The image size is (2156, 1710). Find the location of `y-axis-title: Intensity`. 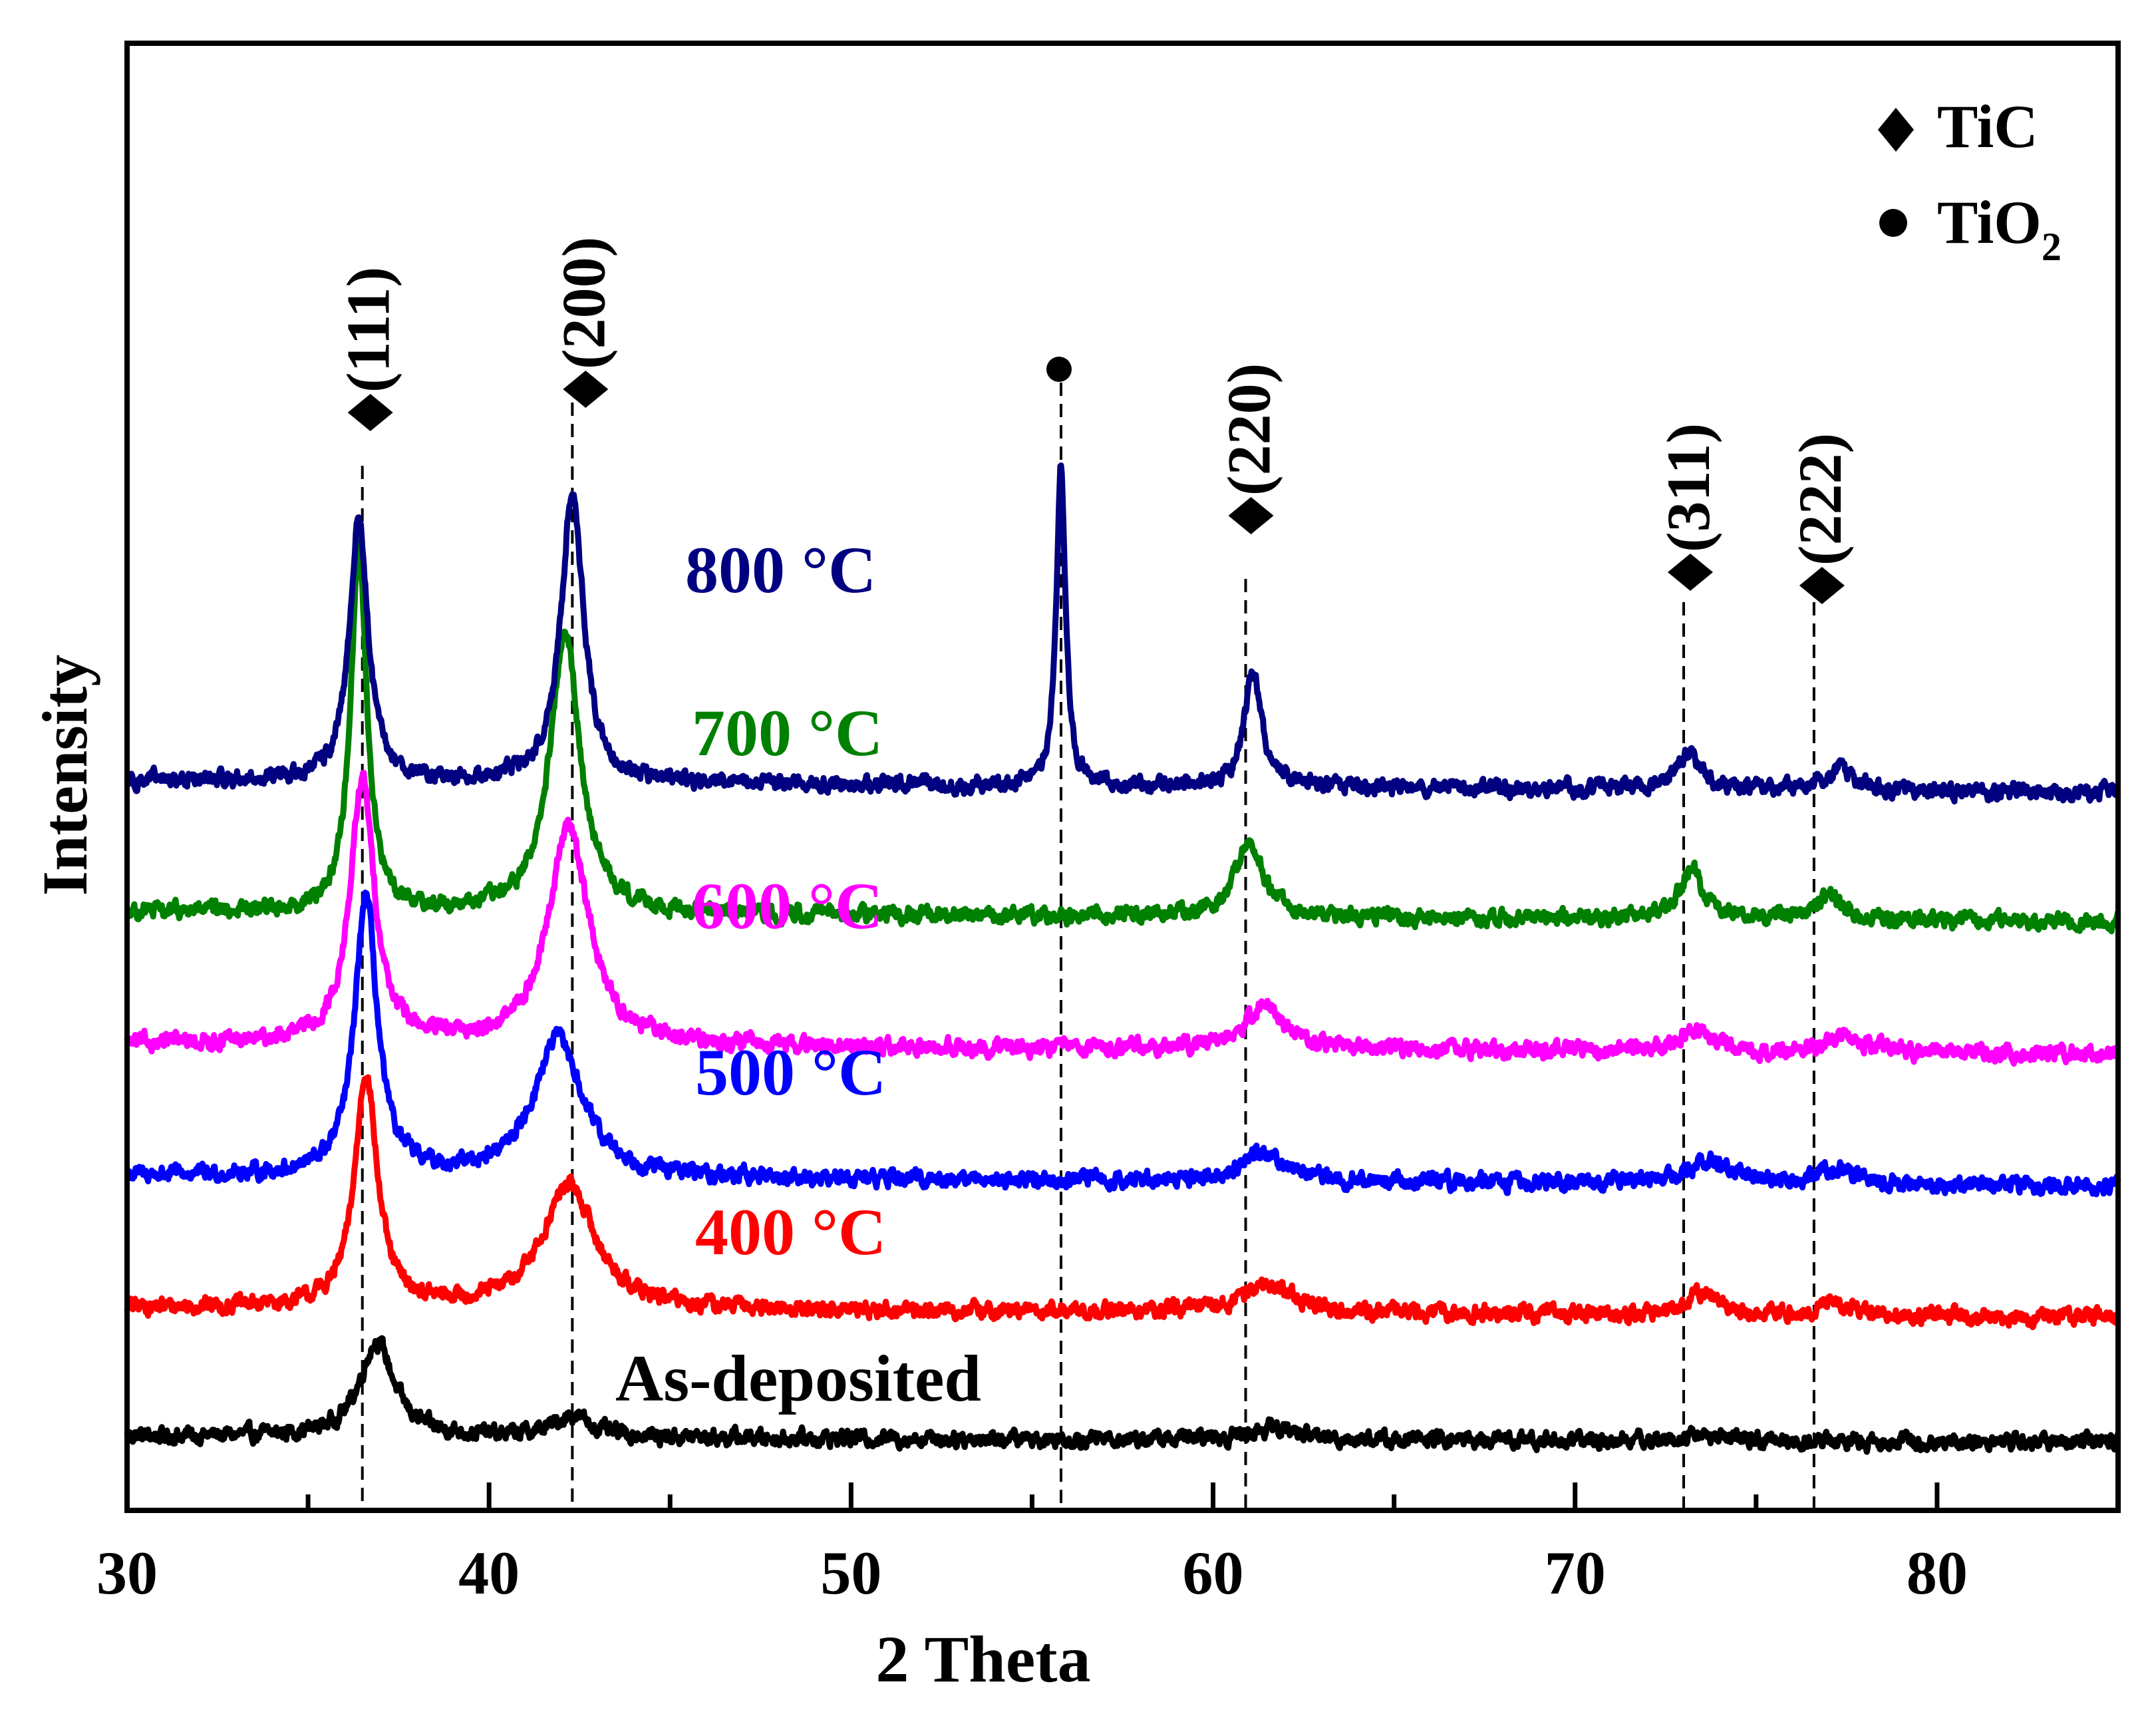

y-axis-title: Intensity is located at coordinates (64, 775).